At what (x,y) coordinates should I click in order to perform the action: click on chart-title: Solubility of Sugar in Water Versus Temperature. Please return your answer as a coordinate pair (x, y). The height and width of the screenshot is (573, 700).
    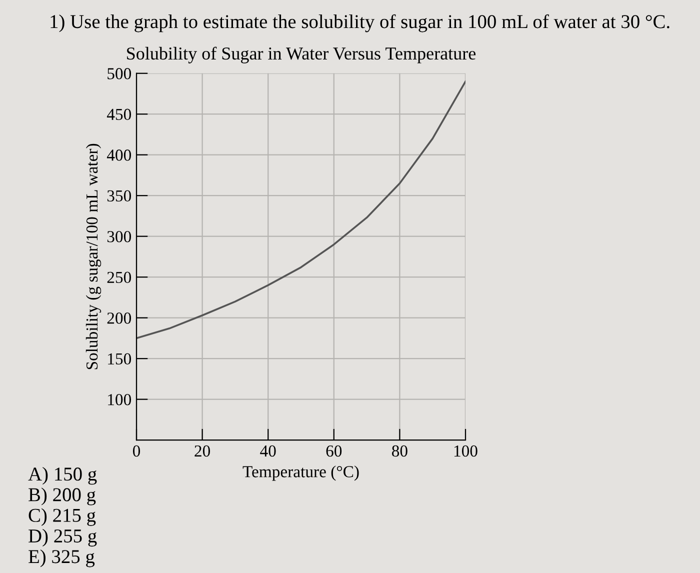
    Looking at the image, I should click on (301, 55).